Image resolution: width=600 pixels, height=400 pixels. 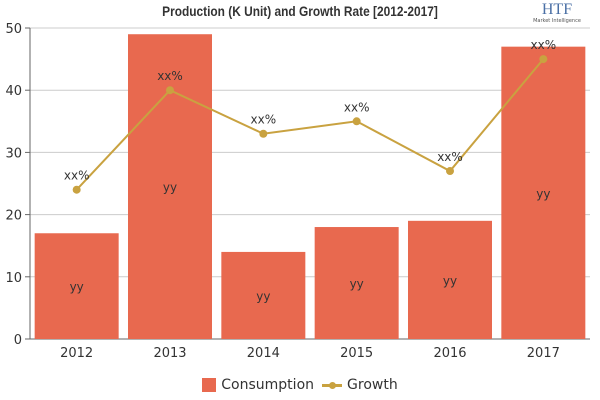 What do you see at coordinates (449, 353) in the screenshot?
I see `x-tick-label: 2016` at bounding box center [449, 353].